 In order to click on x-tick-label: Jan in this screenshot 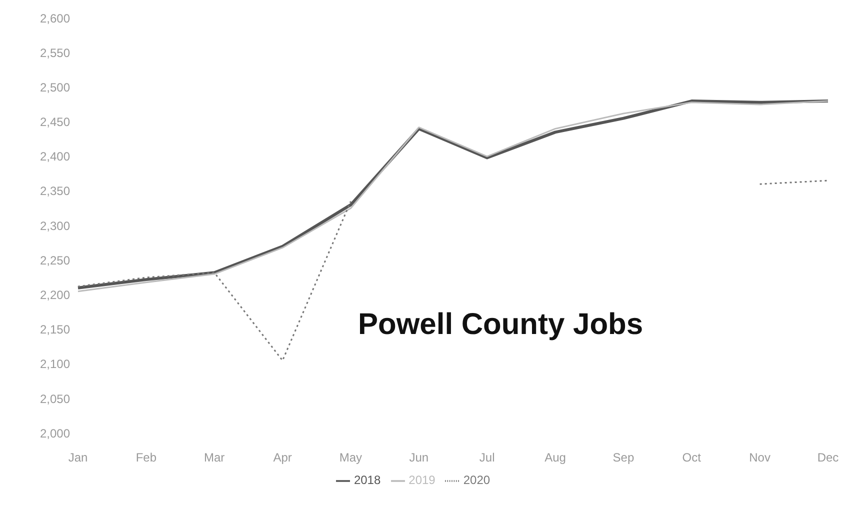, I will do `click(78, 457)`.